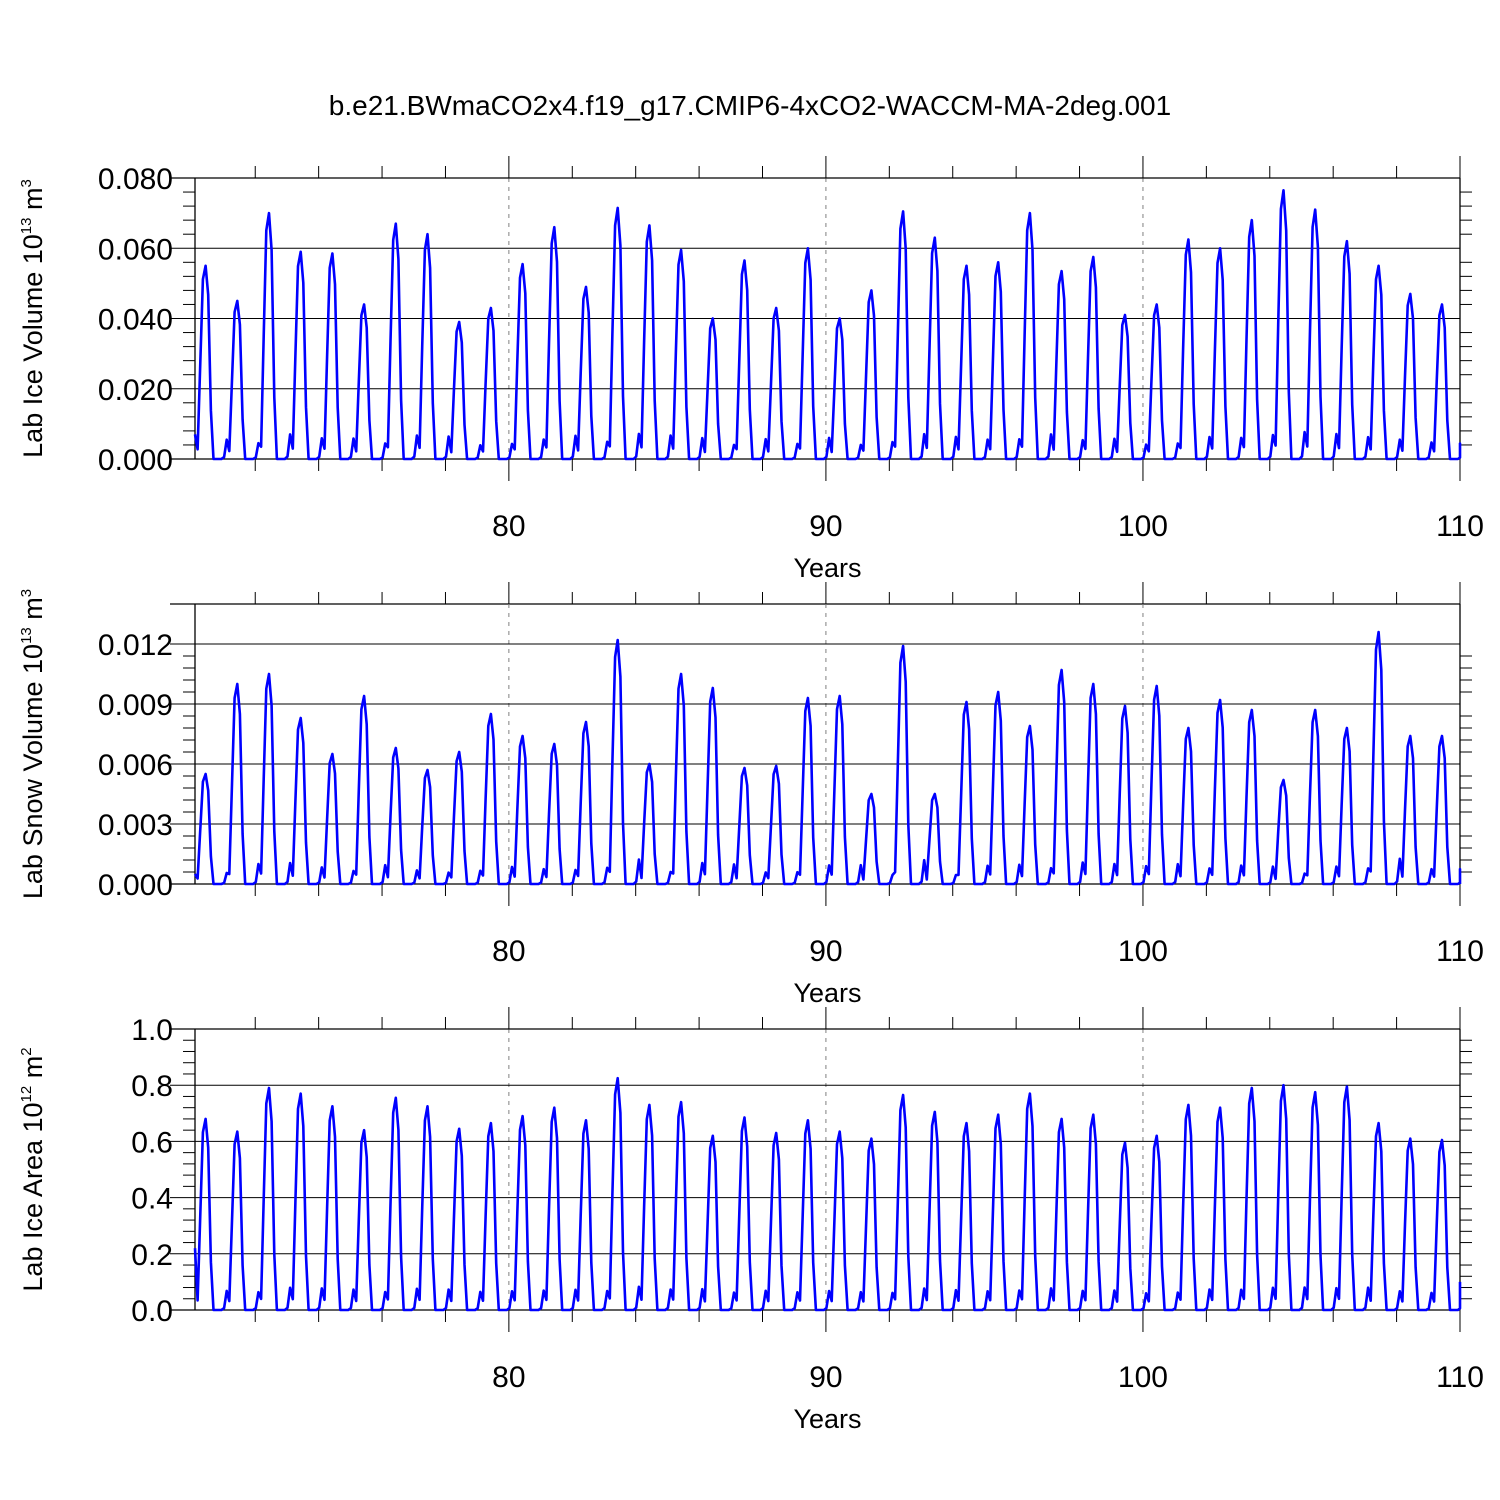  Describe the element at coordinates (152, 1311) in the screenshot. I see `y-tick-label: 0.0` at that location.